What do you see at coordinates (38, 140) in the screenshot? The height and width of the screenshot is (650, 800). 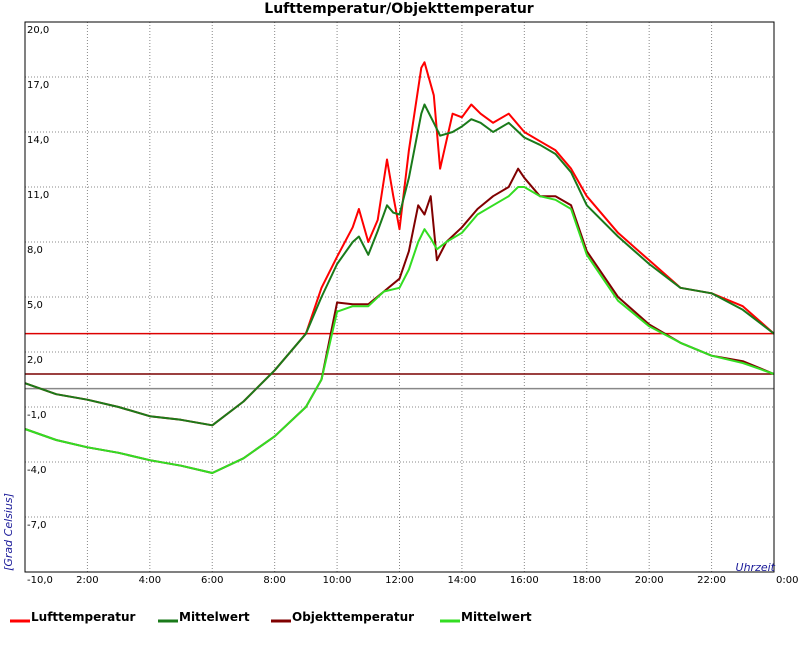 I see `y-tick-label: 14,0` at bounding box center [38, 140].